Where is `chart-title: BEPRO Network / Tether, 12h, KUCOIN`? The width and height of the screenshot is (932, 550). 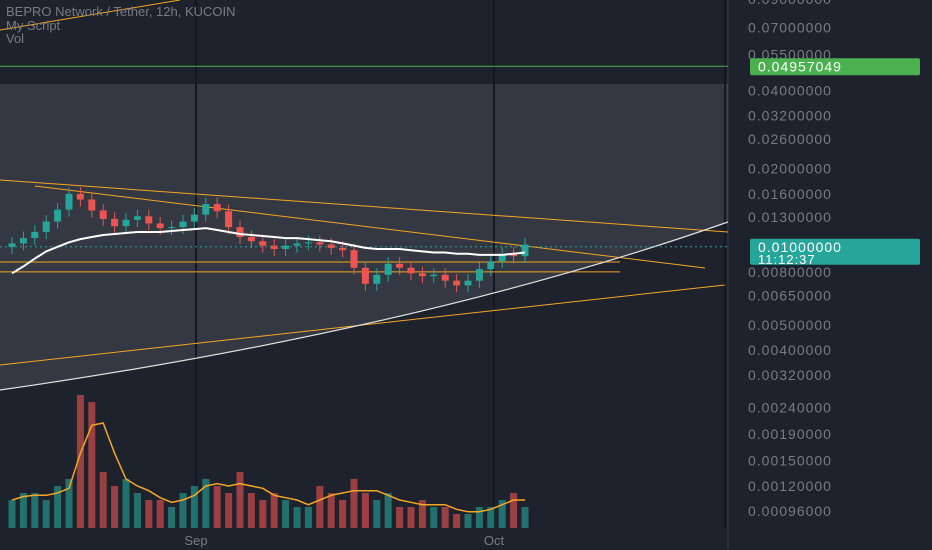 chart-title: BEPRO Network / Tether, 12h, KUCOIN is located at coordinates (121, 11).